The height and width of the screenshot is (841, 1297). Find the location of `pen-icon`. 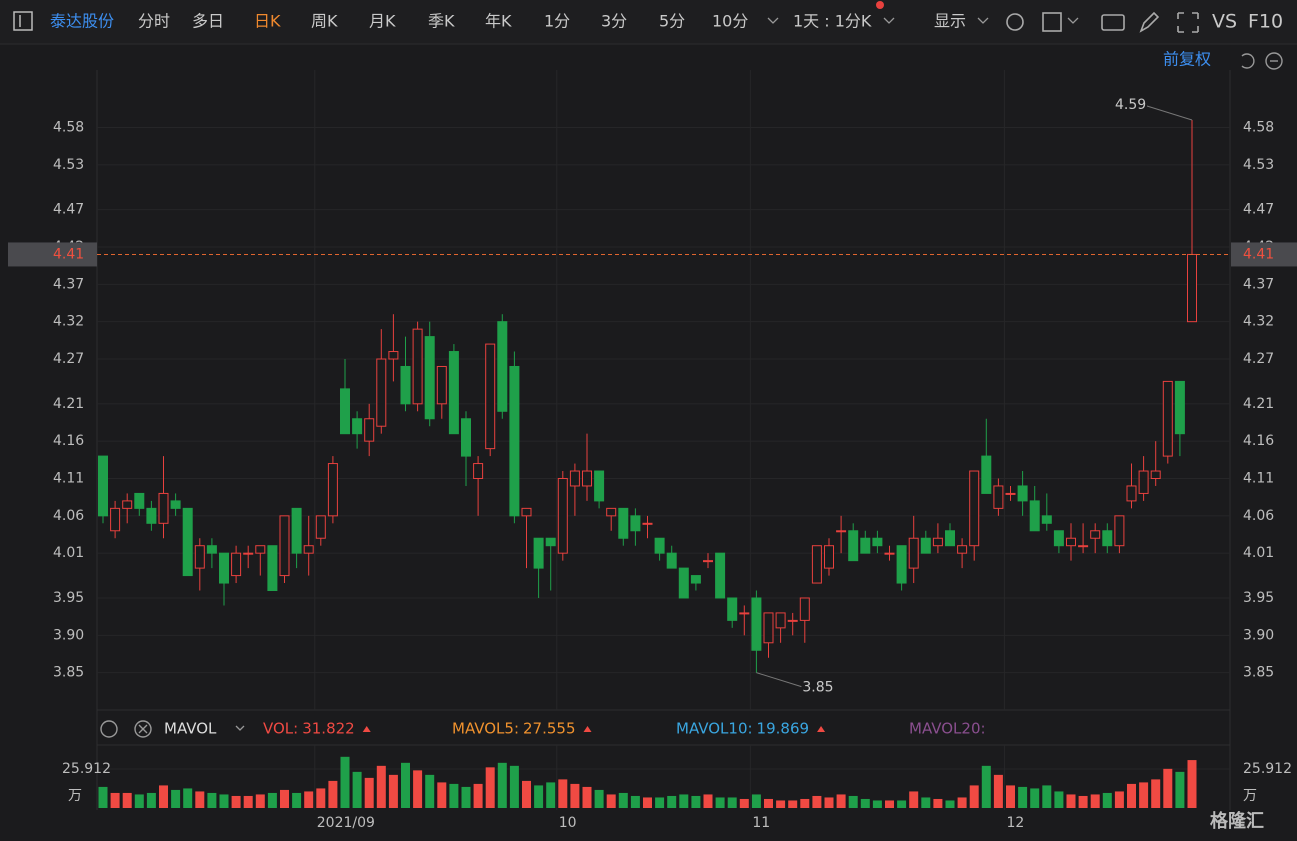

pen-icon is located at coordinates (1149, 22).